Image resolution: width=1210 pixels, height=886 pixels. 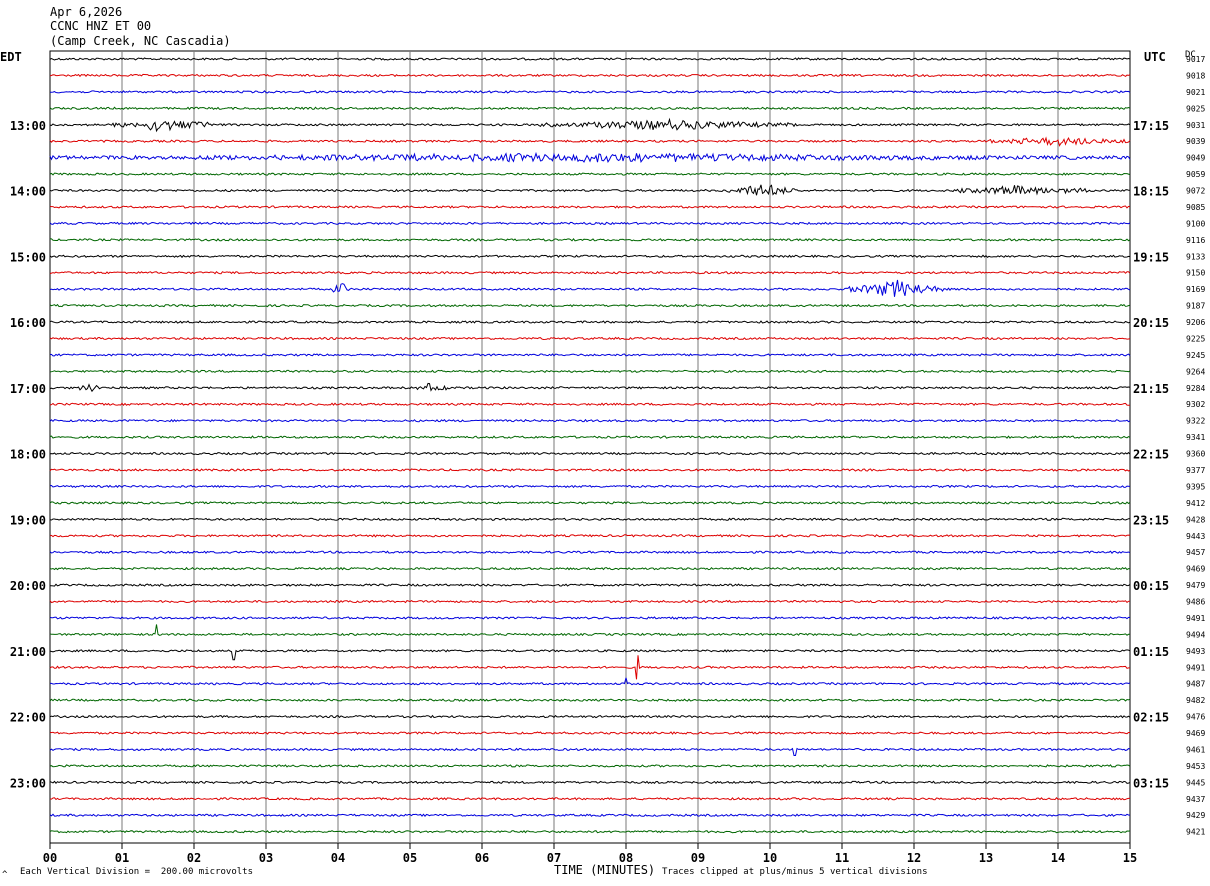 I want to click on dc-offset-label: 9169, so click(x=1195, y=289).